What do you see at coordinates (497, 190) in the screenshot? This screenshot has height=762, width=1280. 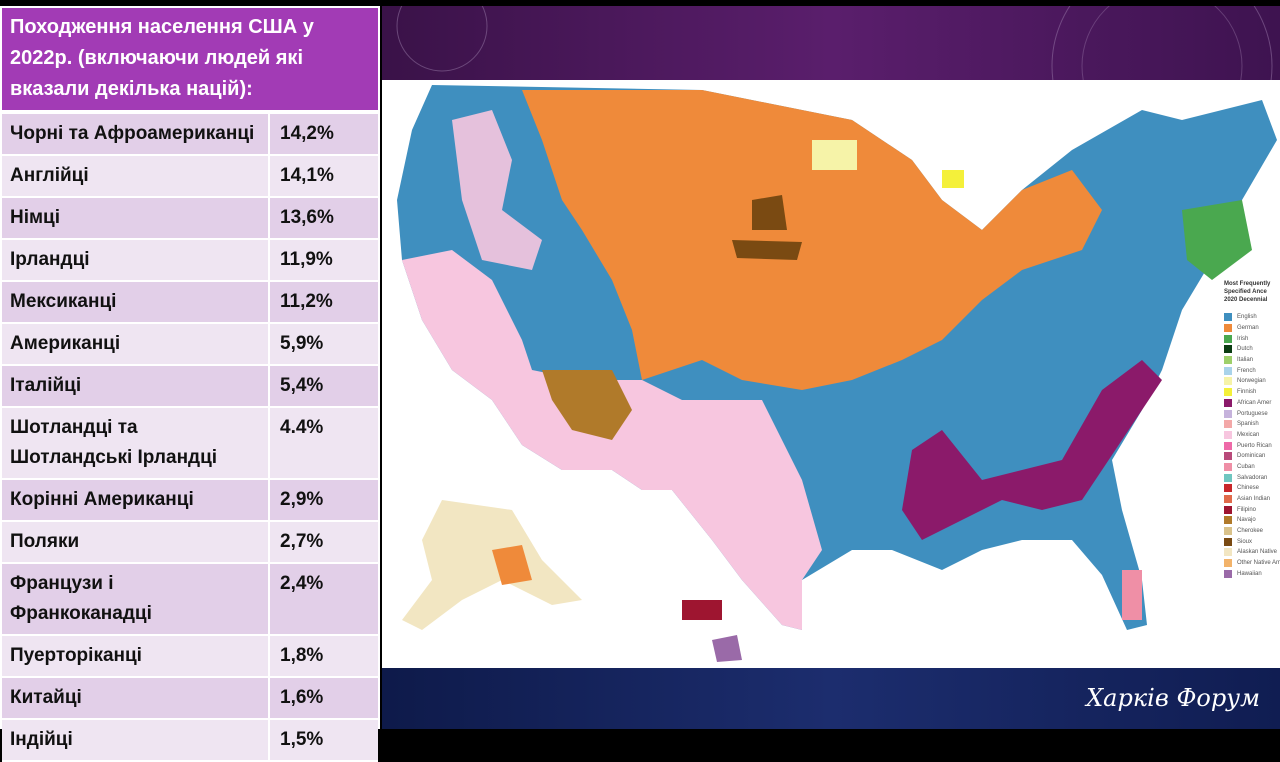 I see `region-mexican-nw` at bounding box center [497, 190].